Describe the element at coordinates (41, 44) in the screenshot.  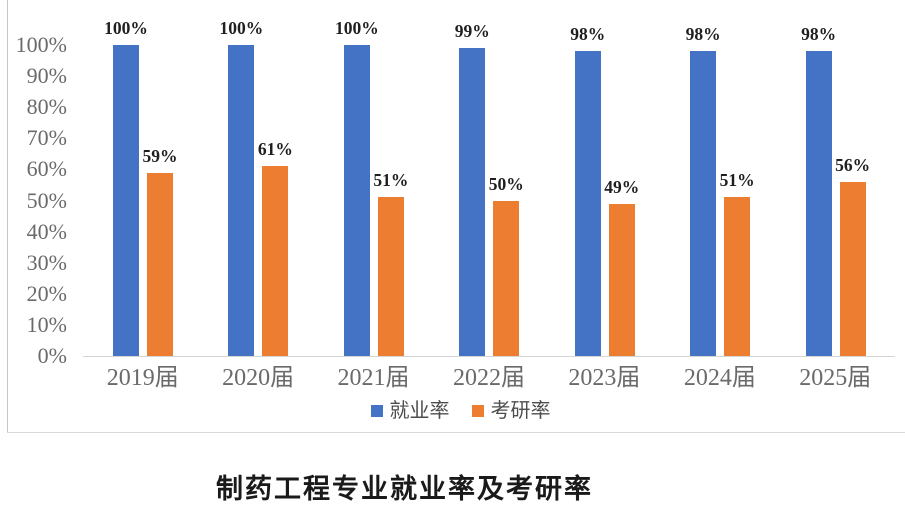
I see `y-axis-tick-label: 100%` at that location.